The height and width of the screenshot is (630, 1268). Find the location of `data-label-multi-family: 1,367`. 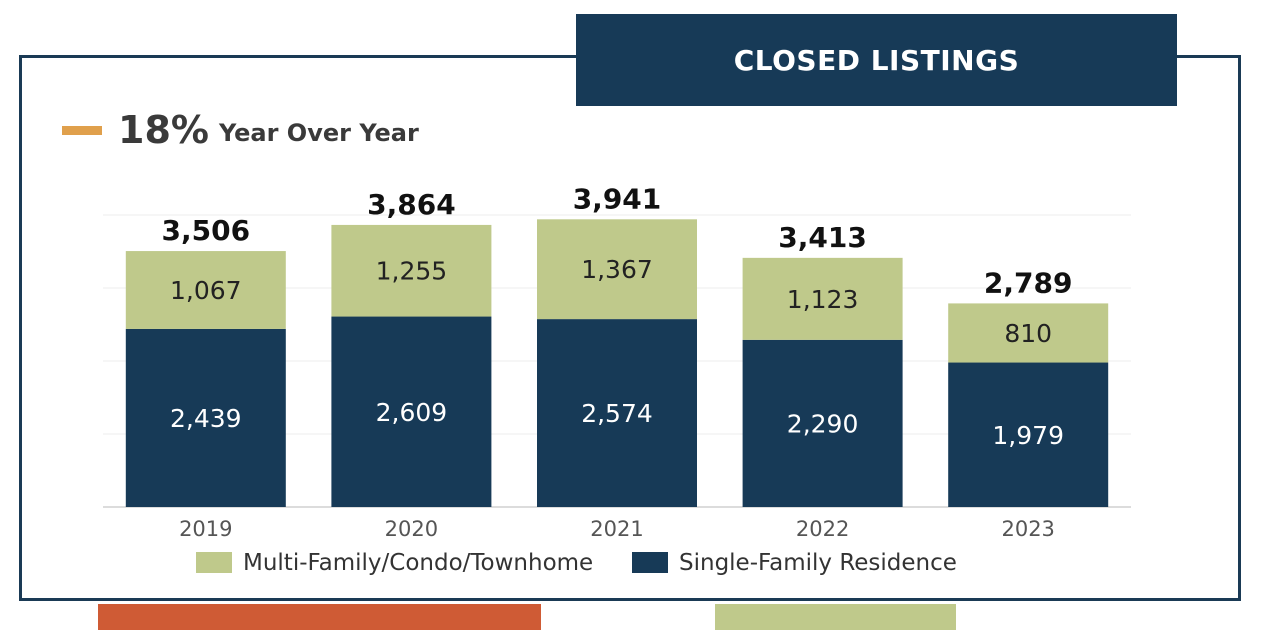

data-label-multi-family: 1,367 is located at coordinates (617, 269).